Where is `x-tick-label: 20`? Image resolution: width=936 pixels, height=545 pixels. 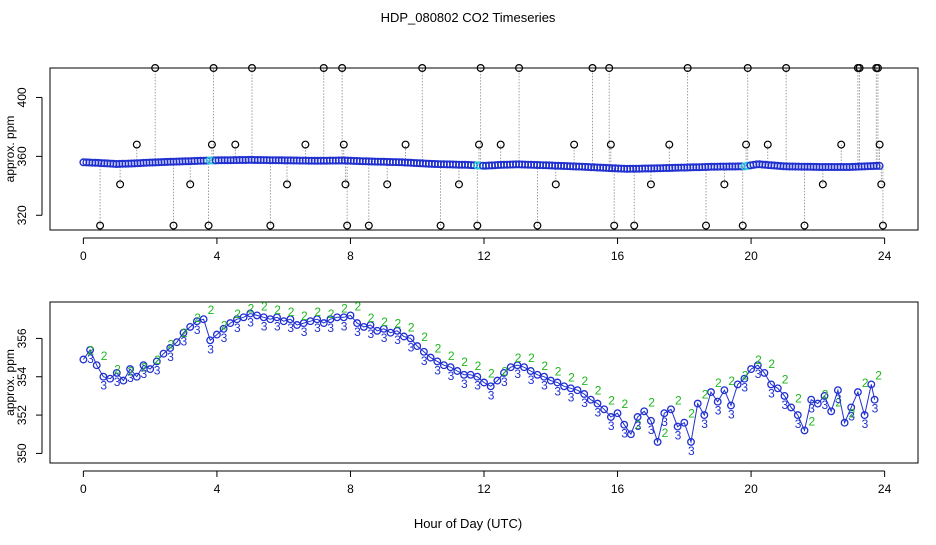
x-tick-label: 20 is located at coordinates (751, 256).